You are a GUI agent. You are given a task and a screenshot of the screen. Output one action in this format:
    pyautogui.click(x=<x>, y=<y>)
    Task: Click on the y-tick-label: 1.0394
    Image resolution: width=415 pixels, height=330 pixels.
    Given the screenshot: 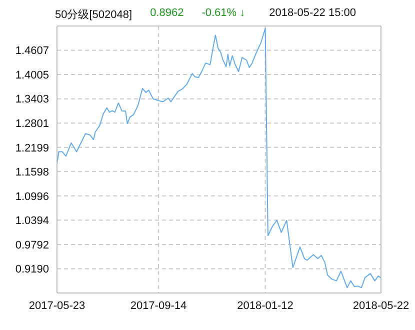 What is the action you would take?
    pyautogui.click(x=32, y=221)
    